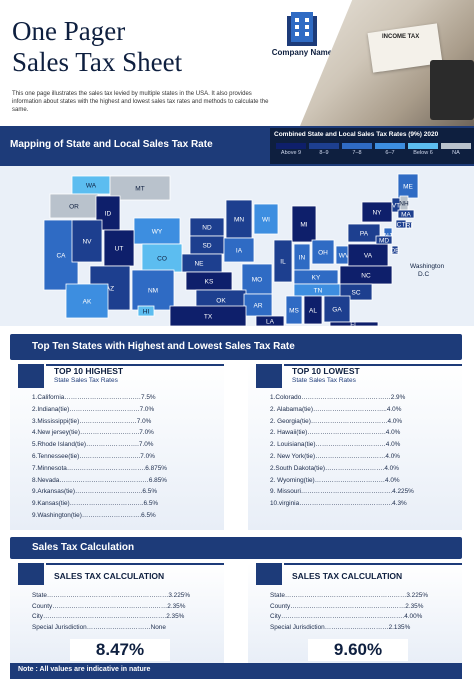  I want to click on state-label: MN, so click(239, 220).